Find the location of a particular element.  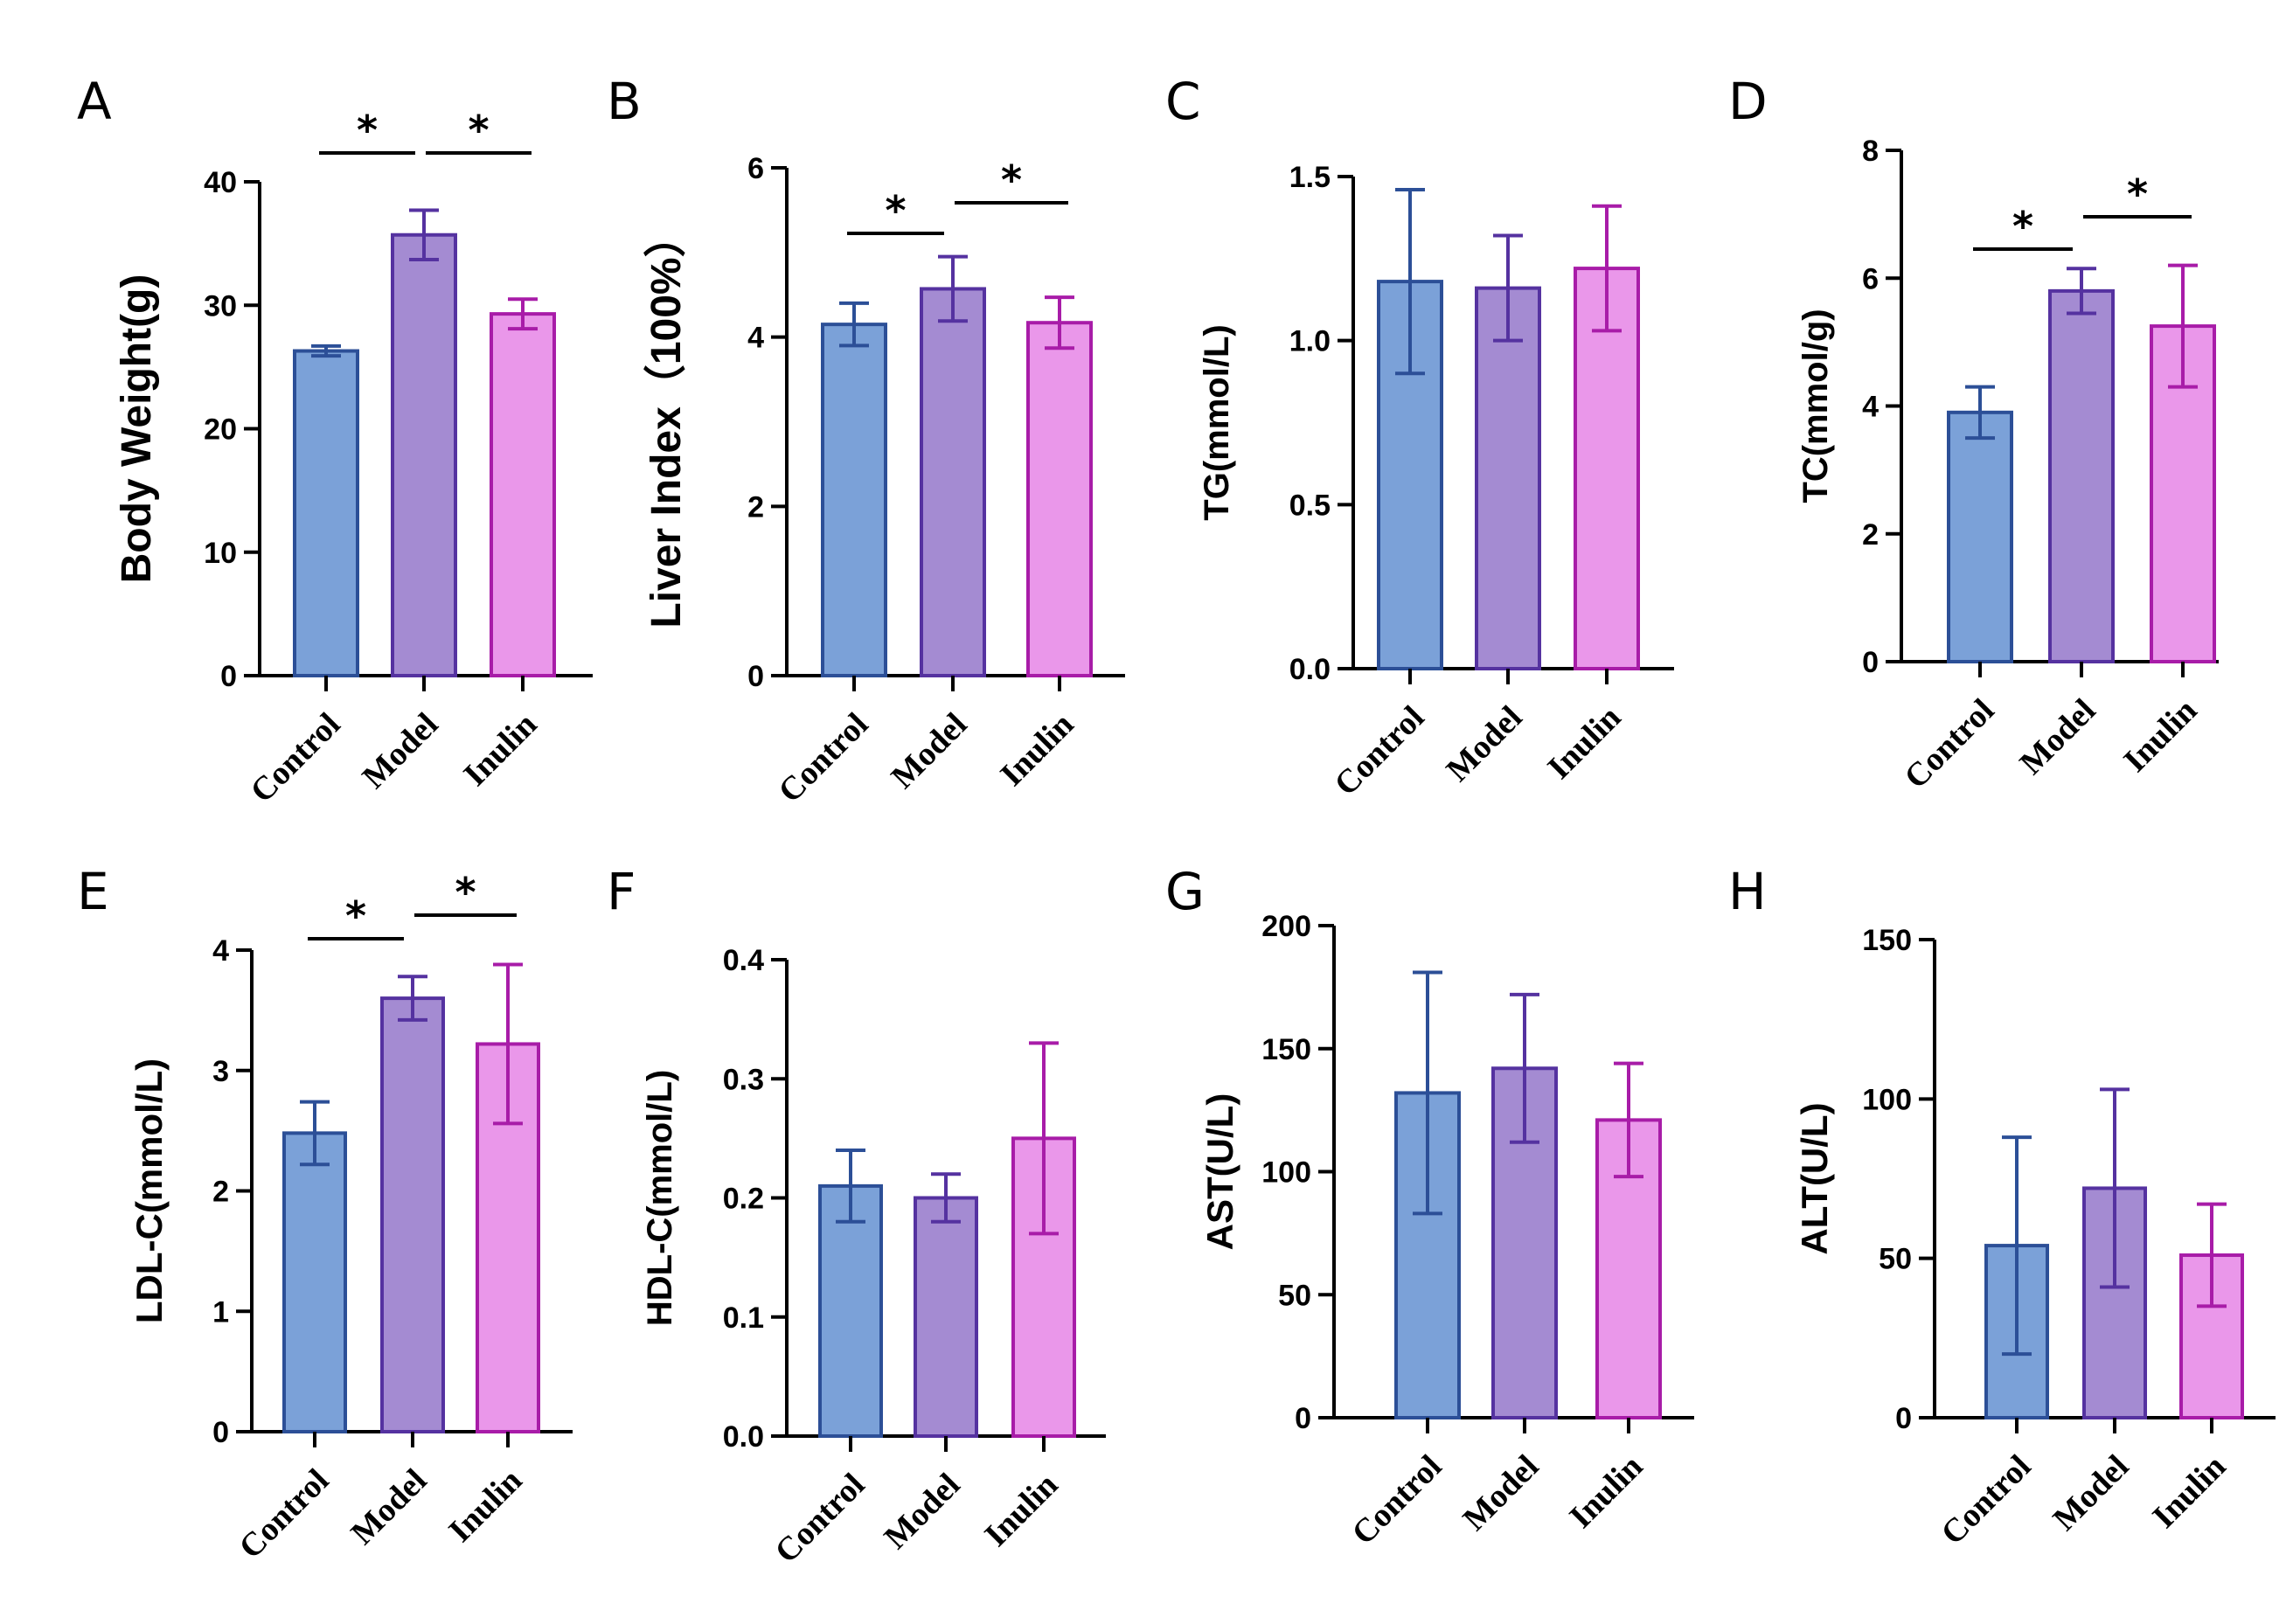

panel-f-y-tick-label: 0.4 is located at coordinates (744, 960).